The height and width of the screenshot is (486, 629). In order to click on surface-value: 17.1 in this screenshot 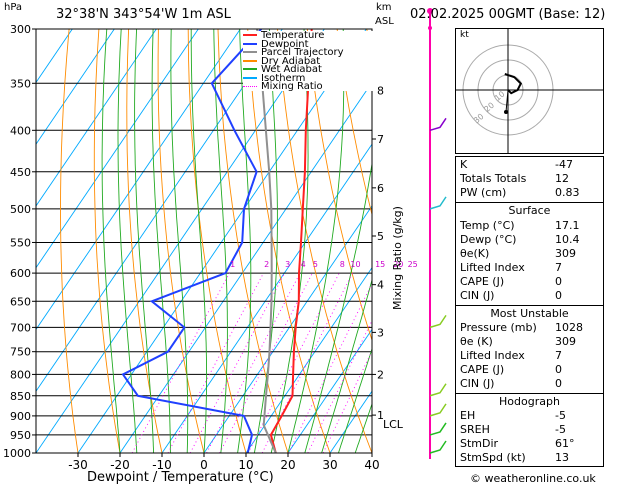, I will do `click(567, 225)`.